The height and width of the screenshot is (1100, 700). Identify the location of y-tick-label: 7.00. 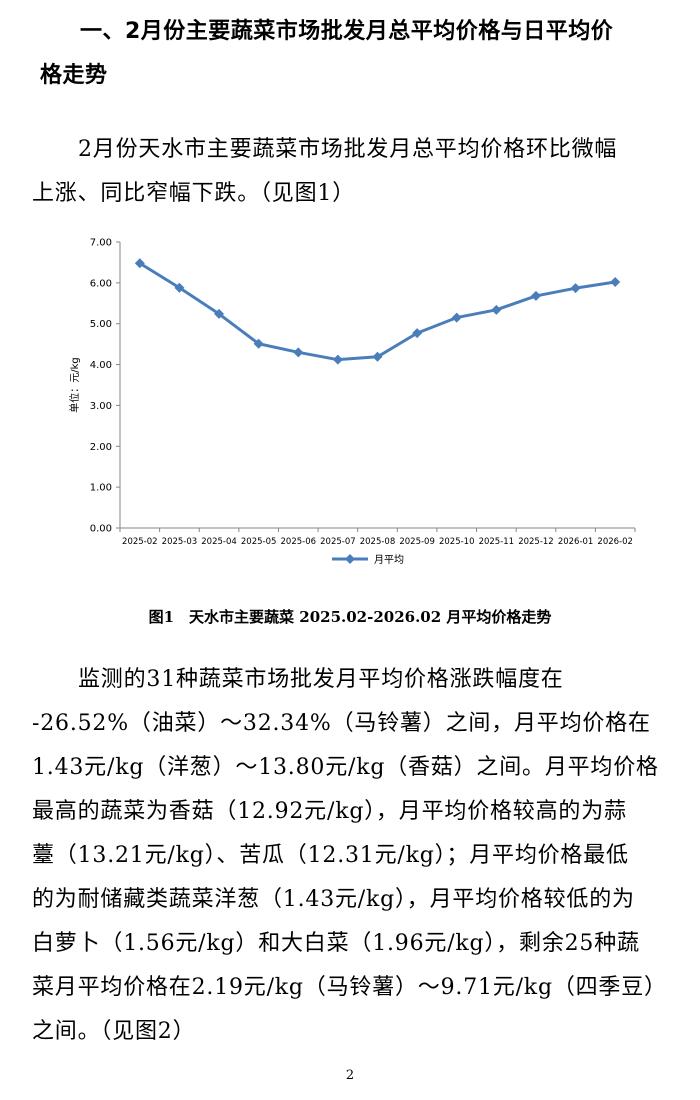
(101, 243).